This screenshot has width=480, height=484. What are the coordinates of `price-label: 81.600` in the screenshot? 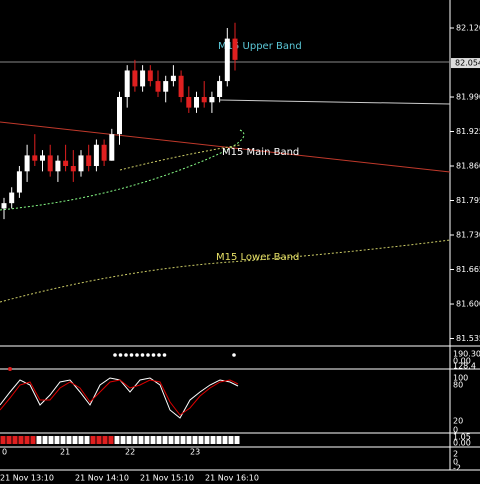 It's located at (468, 304).